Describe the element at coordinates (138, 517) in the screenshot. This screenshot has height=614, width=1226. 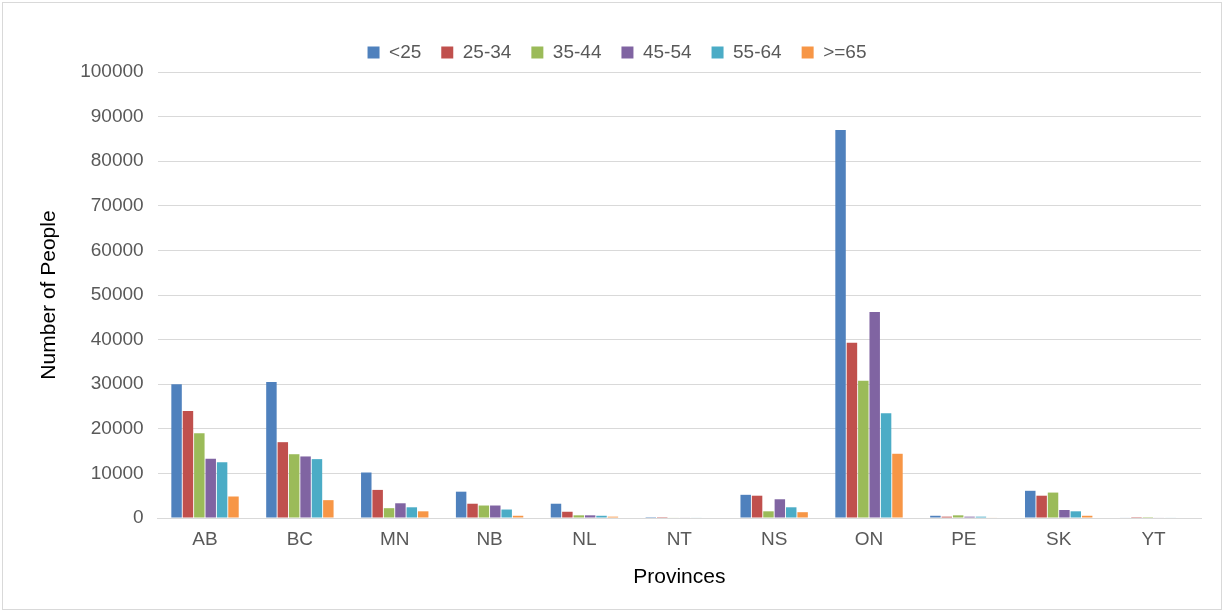
I see `y-tick-label: 0` at that location.